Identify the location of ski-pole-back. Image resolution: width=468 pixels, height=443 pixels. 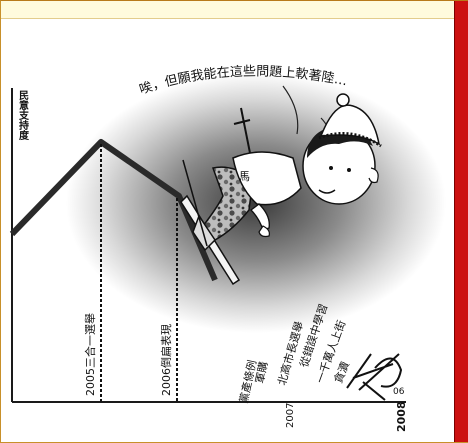
(195, 203).